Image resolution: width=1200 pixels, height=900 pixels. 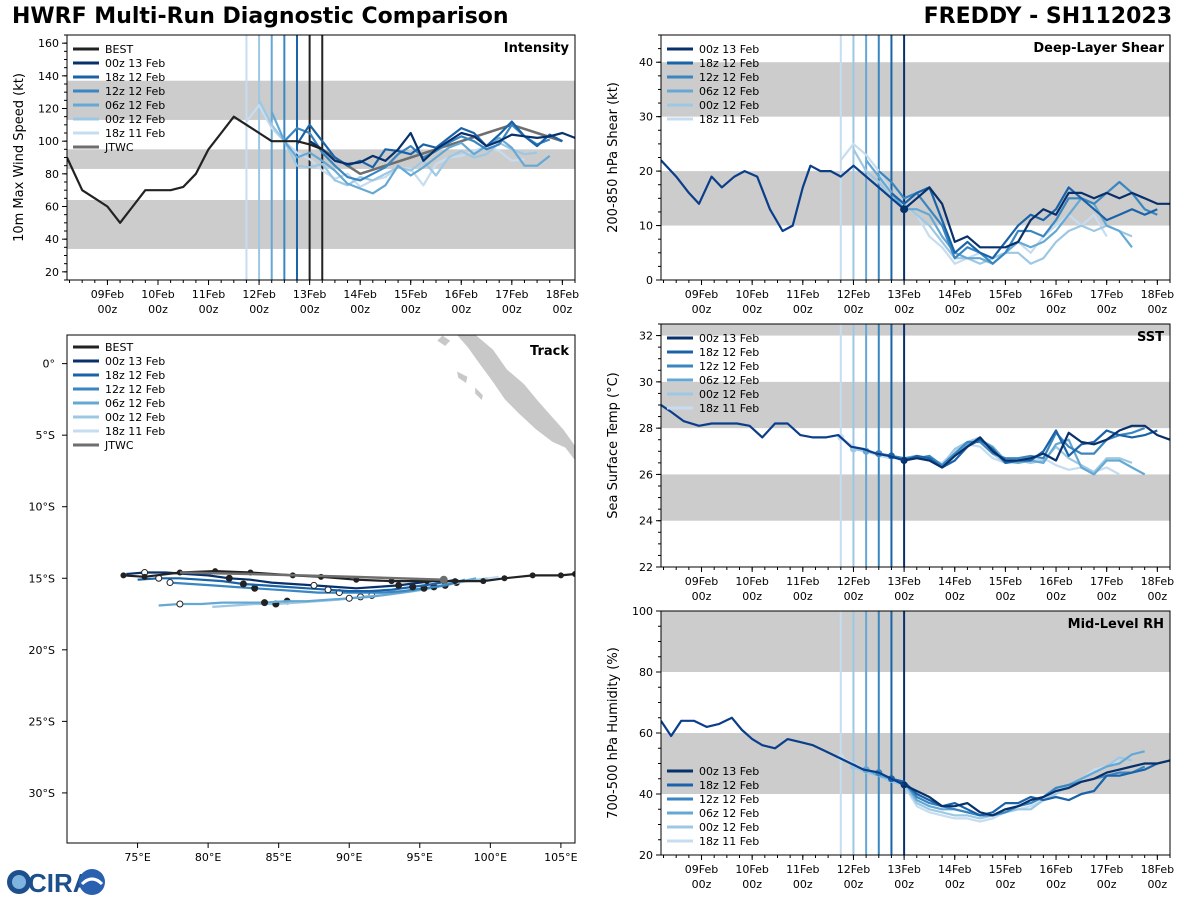 I want to click on storm-title: FREDDY - SH112023, so click(x=1047, y=16).